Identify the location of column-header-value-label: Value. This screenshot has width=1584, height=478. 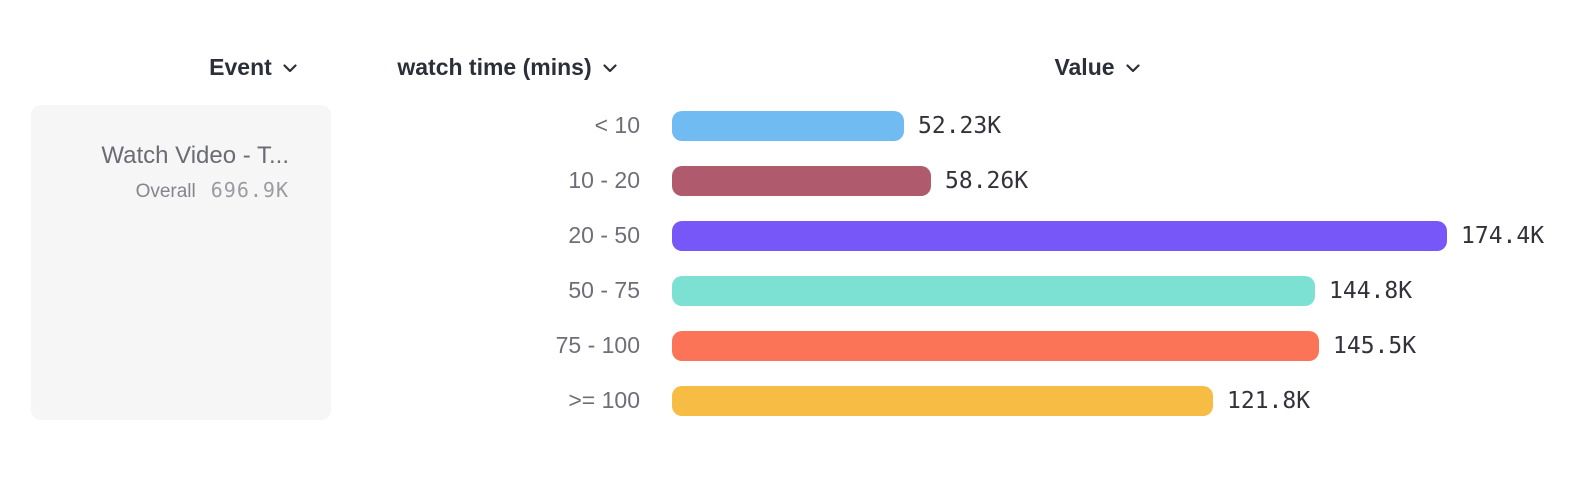
(1084, 66).